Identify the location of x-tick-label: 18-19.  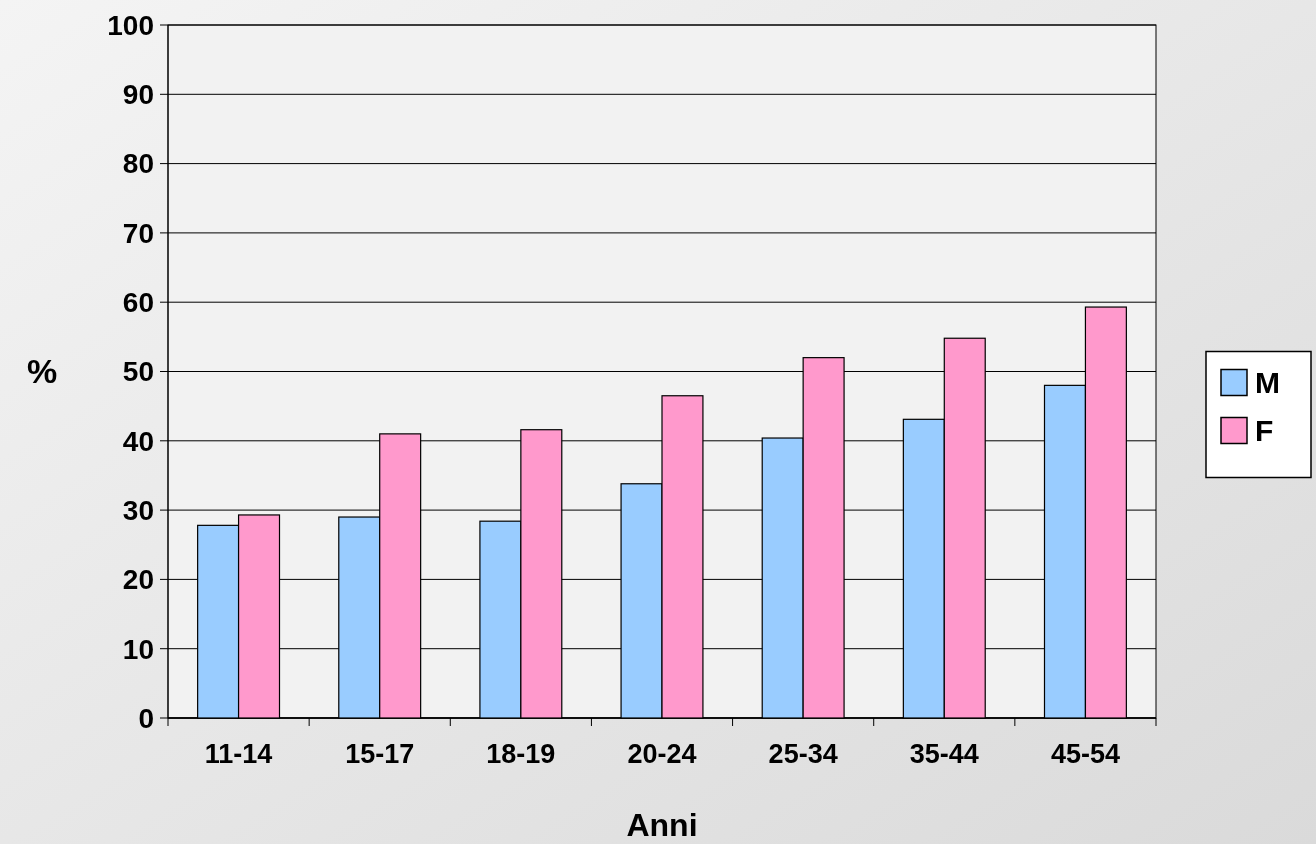
(521, 754).